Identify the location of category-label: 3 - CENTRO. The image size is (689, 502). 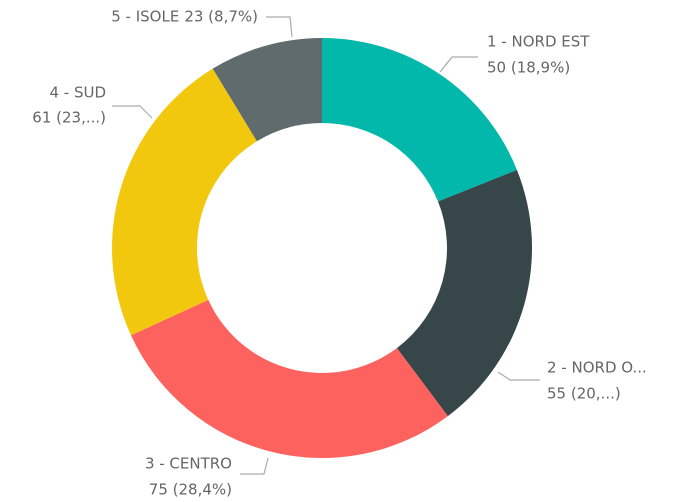
(188, 464).